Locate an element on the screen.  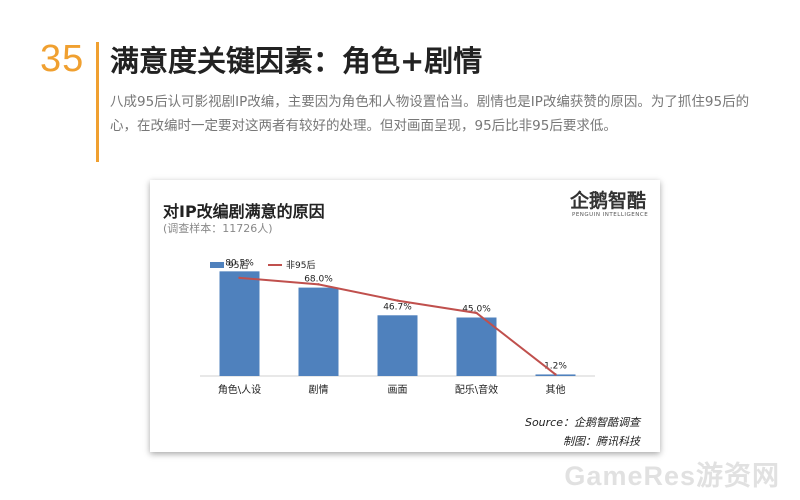
legend-label-non95: 非95后 is located at coordinates (300, 265).